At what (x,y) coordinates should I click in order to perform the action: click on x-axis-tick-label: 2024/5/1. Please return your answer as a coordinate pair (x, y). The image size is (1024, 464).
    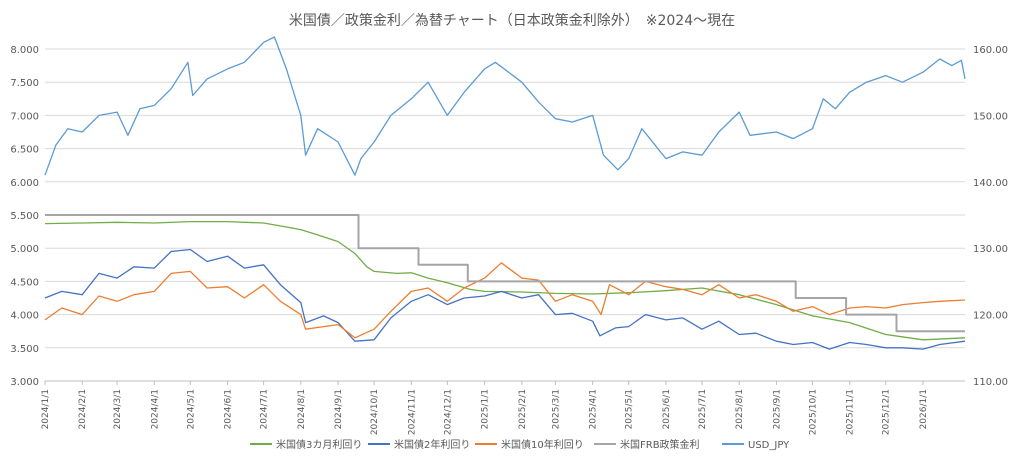
    Looking at the image, I should click on (191, 409).